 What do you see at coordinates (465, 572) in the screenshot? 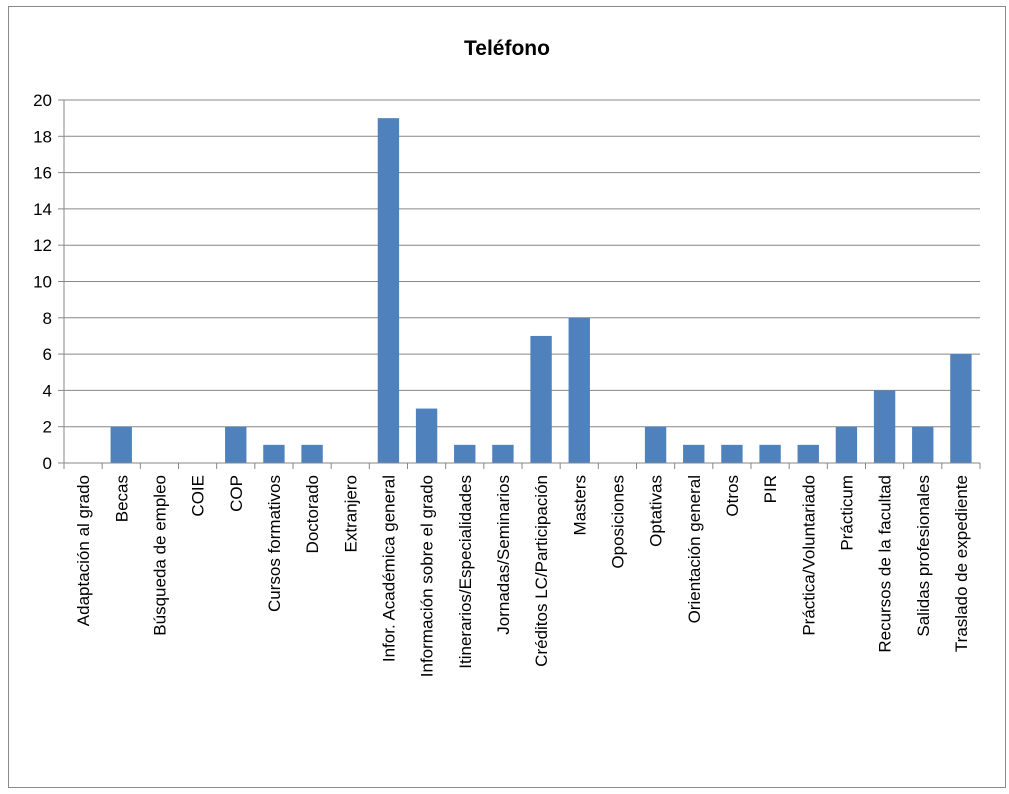
I see `x-category-label: Itinerarios/Especialidades` at bounding box center [465, 572].